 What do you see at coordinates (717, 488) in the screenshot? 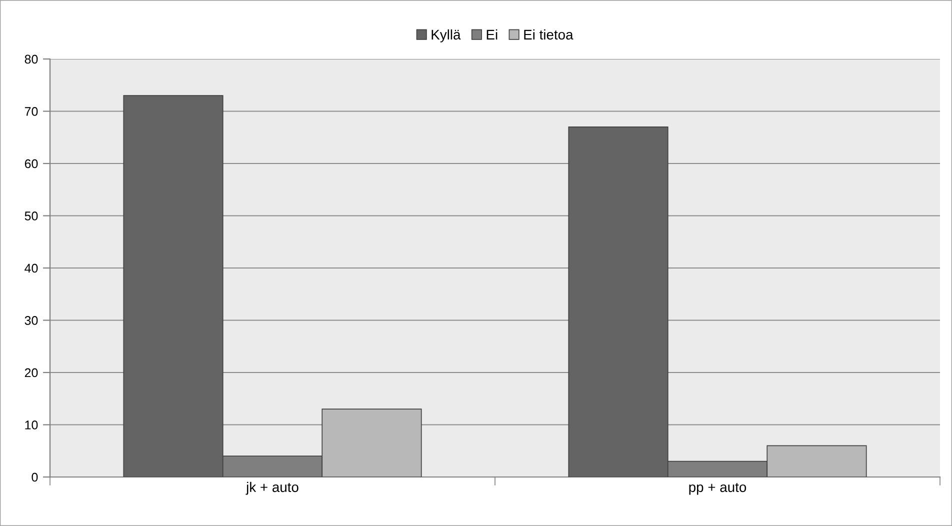
I see `x-tick-label: pp + auto` at bounding box center [717, 488].